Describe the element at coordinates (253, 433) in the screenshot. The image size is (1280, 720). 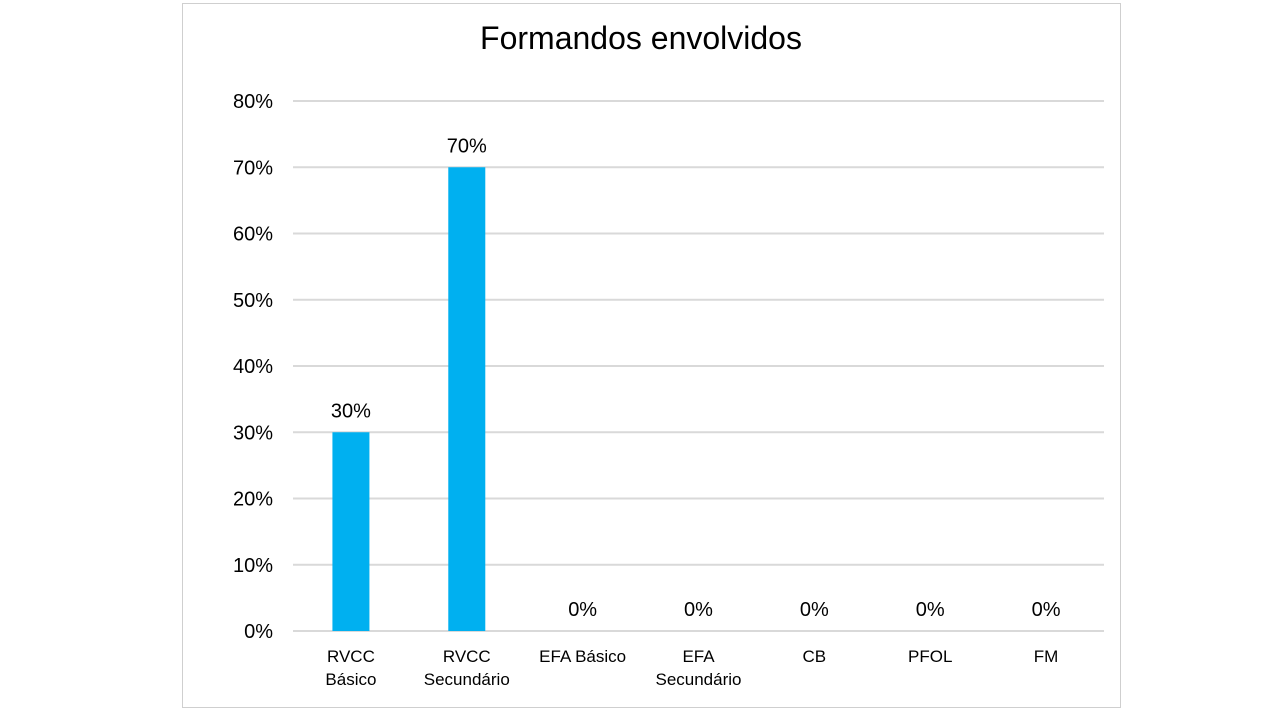
I see `y-tick-label: 30%` at that location.